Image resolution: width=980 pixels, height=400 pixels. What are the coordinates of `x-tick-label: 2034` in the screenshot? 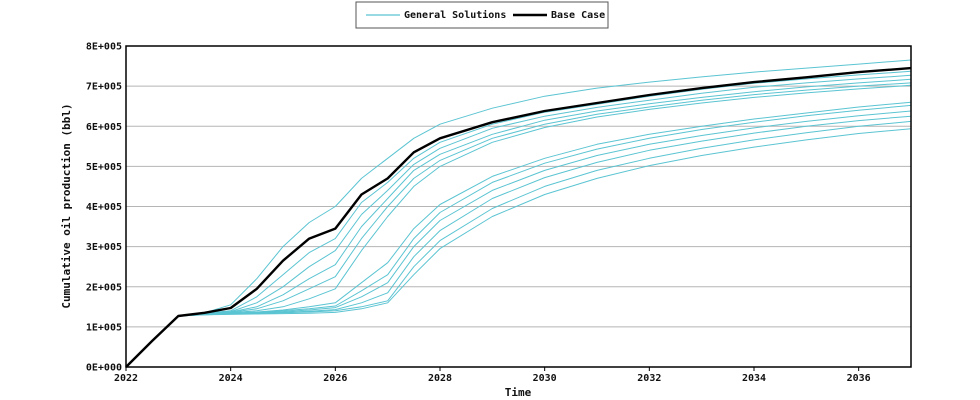 It's located at (754, 378).